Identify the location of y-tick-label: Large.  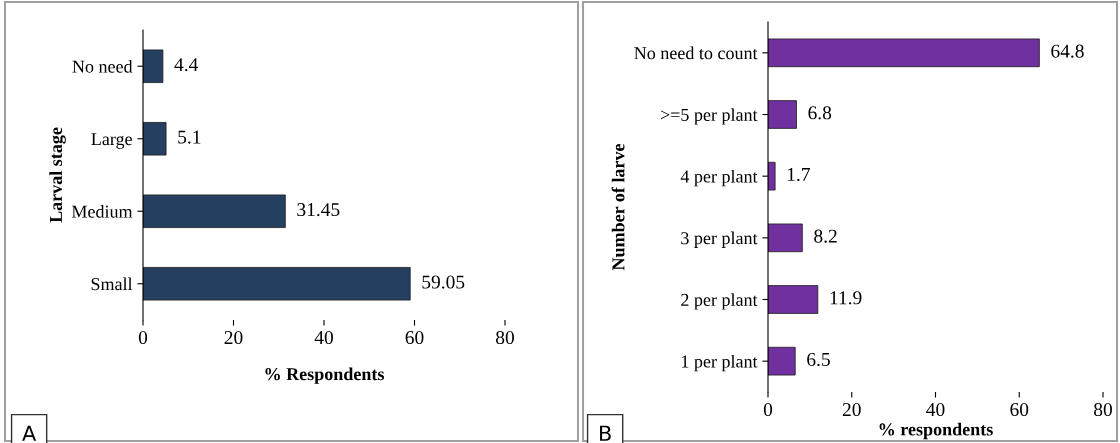
(111, 141).